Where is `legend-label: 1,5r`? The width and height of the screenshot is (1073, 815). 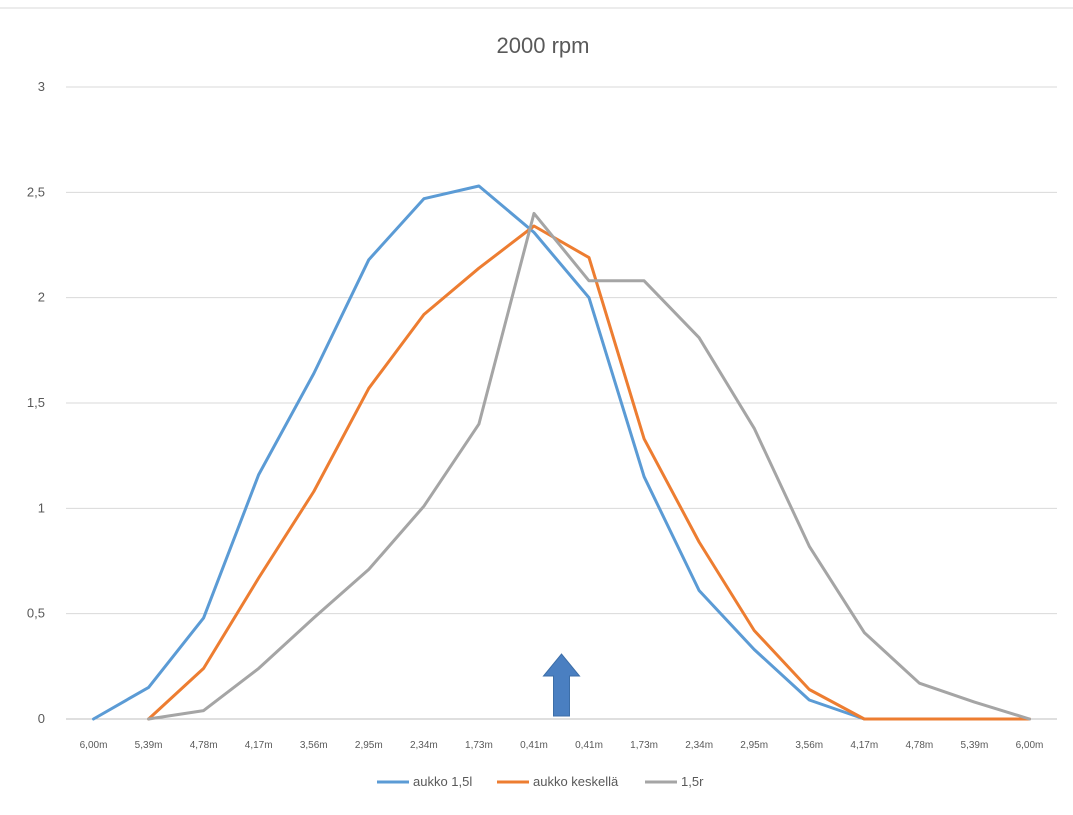 legend-label: 1,5r is located at coordinates (692, 781).